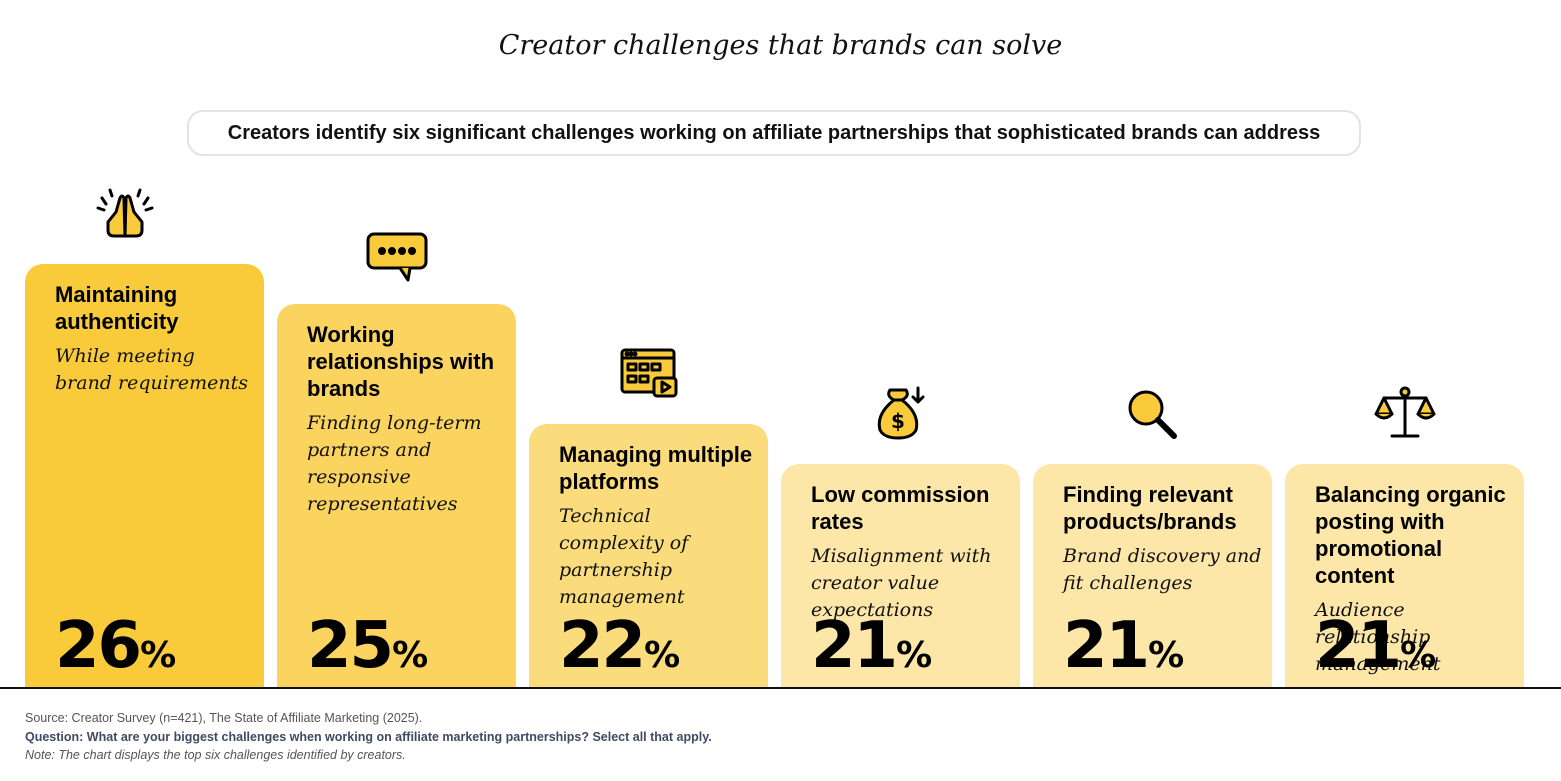 The image size is (1561, 781). What do you see at coordinates (1150, 508) in the screenshot?
I see `bar-label: Finding relevant products/brands` at bounding box center [1150, 508].